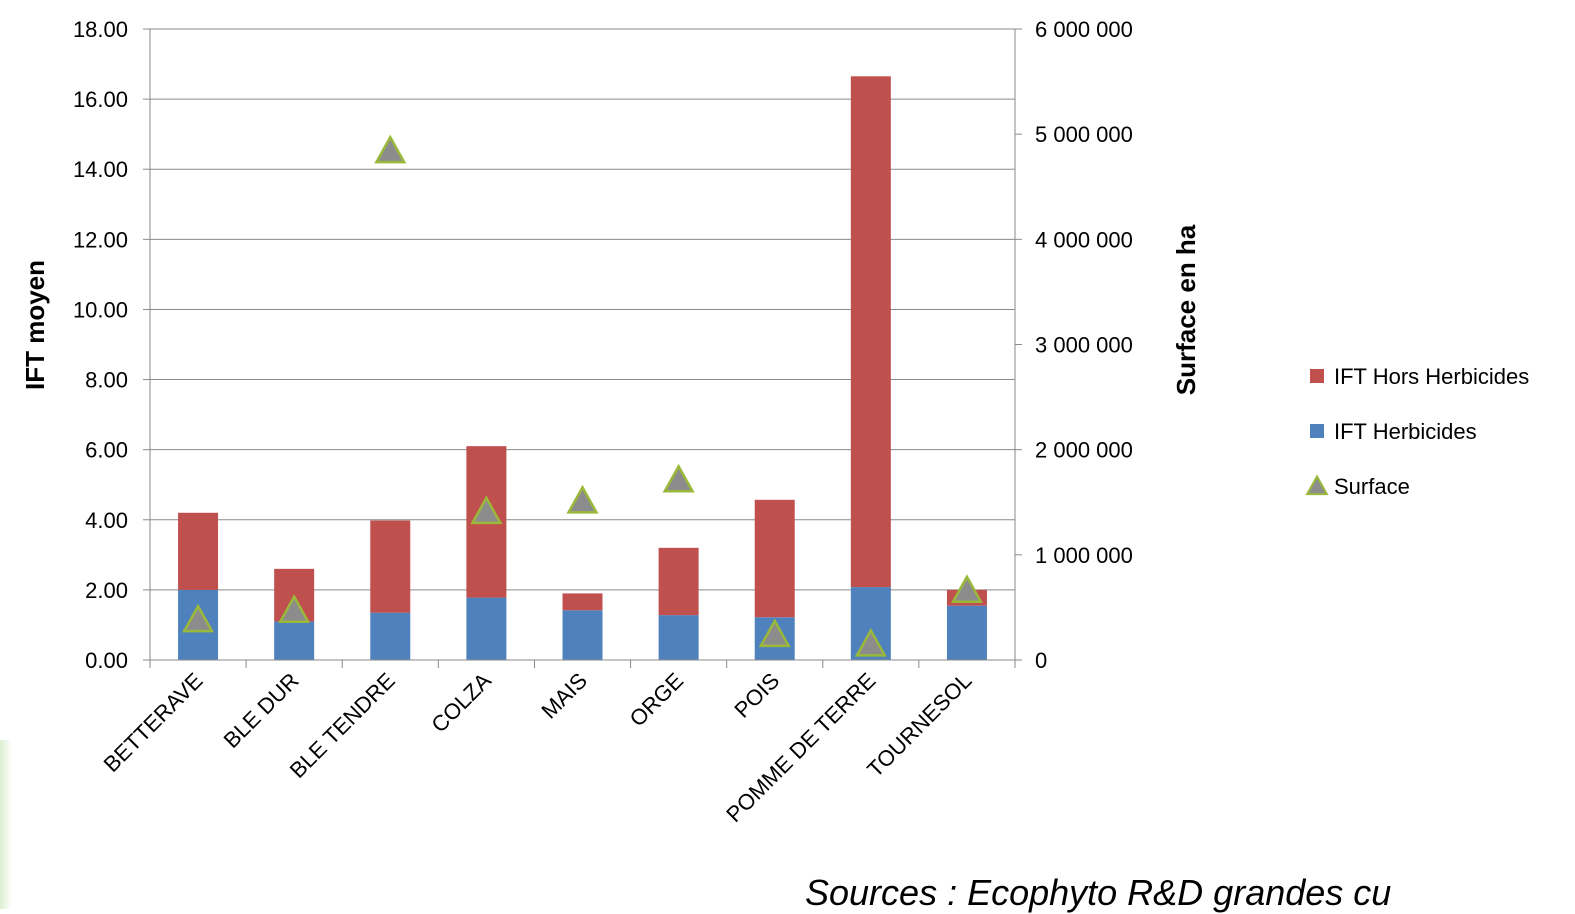 This screenshot has width=1575, height=914. What do you see at coordinates (1098, 892) in the screenshot?
I see `source-note: Sources : Ecophyto R&D grandes cu` at bounding box center [1098, 892].